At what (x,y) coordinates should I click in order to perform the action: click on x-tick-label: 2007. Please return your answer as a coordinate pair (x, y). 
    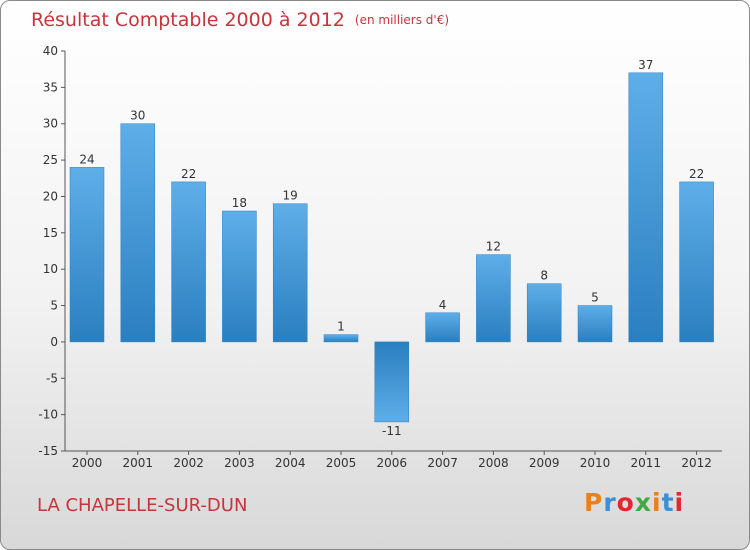
    Looking at the image, I should click on (442, 463).